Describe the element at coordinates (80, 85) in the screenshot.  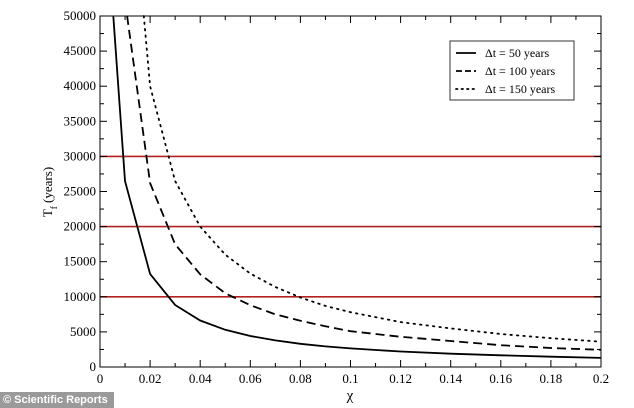
I see `y-tick-label: 40000` at that location.